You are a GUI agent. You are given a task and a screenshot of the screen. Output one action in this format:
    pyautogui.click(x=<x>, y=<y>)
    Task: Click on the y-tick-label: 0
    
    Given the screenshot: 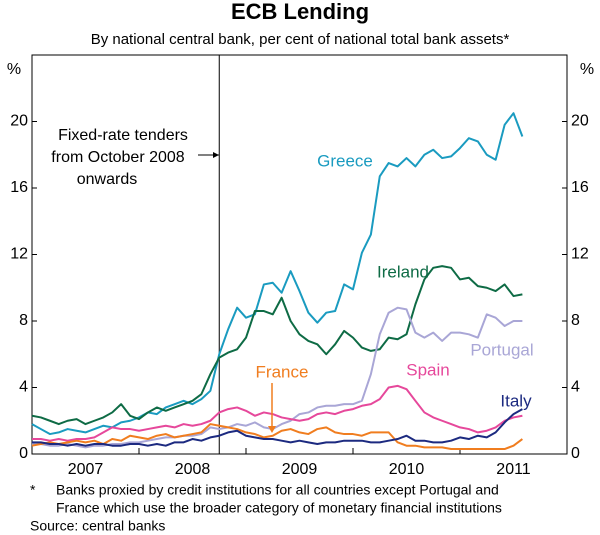 What is the action you would take?
    pyautogui.click(x=23, y=453)
    